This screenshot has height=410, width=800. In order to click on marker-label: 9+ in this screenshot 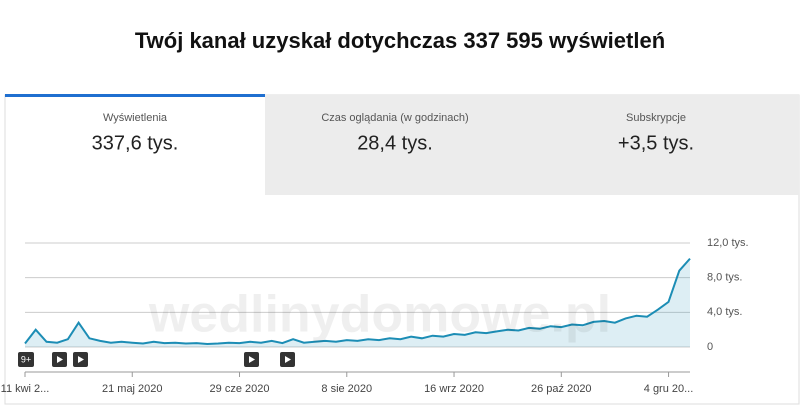, I will do `click(26, 359)`.